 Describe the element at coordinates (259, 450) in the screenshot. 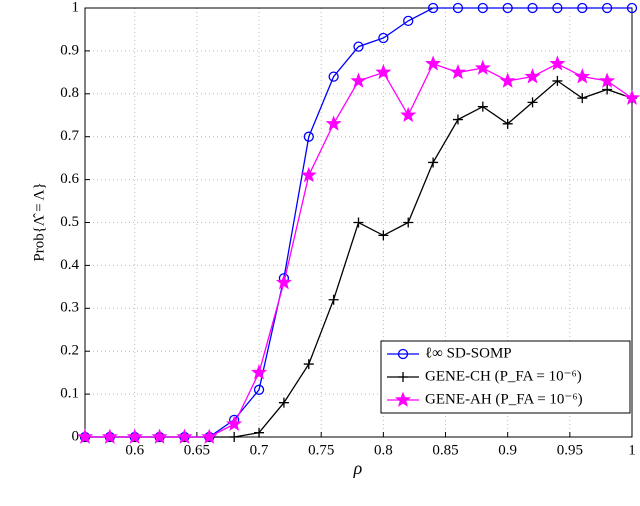

I see `x-tick-label: 0.7` at that location.